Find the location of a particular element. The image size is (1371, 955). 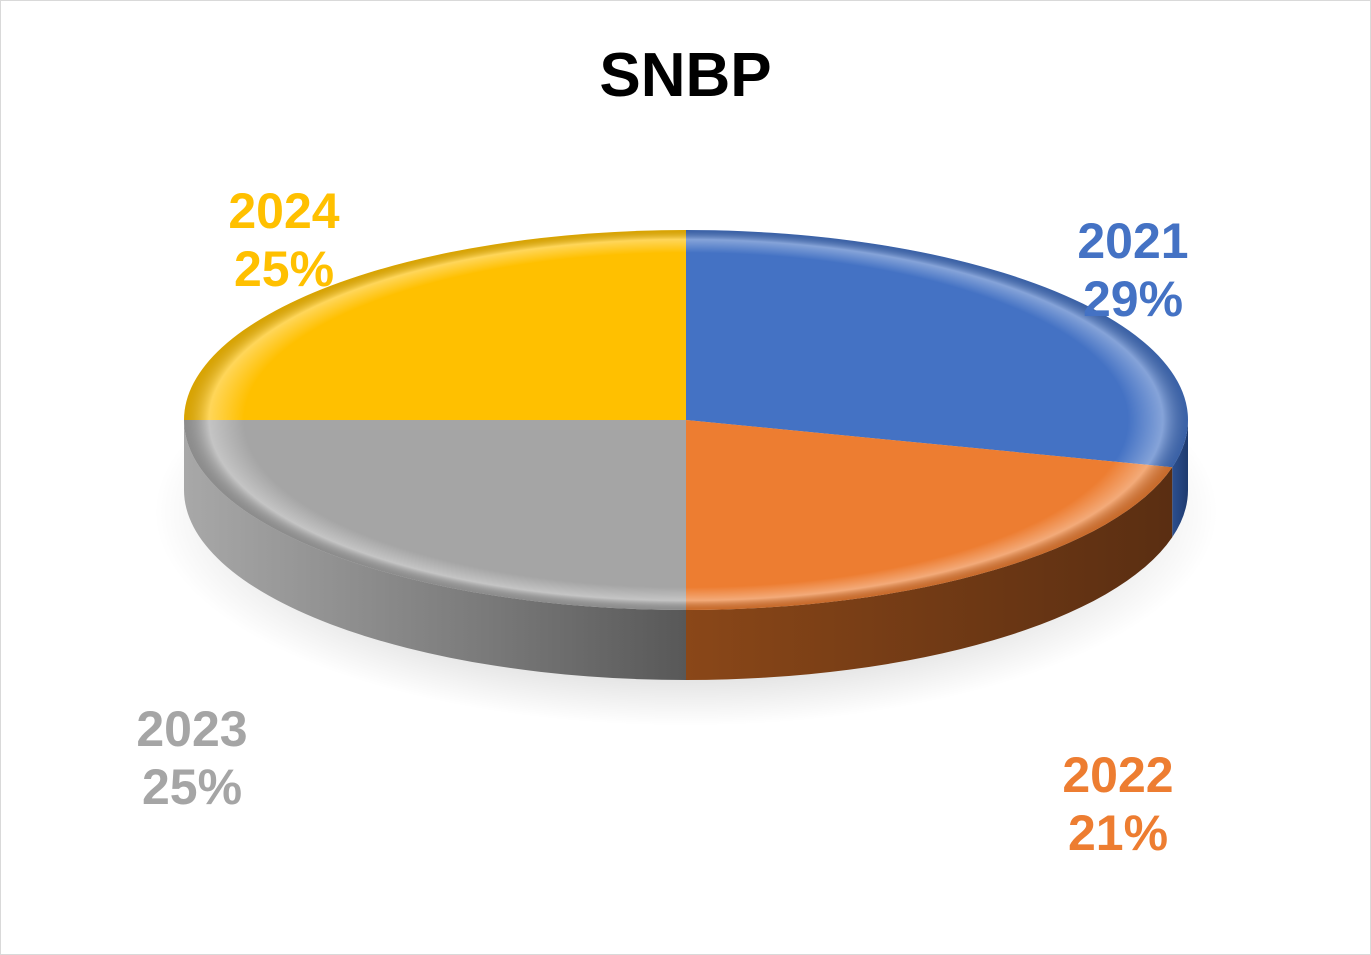

data-label-percent: 21% is located at coordinates (1118, 833).